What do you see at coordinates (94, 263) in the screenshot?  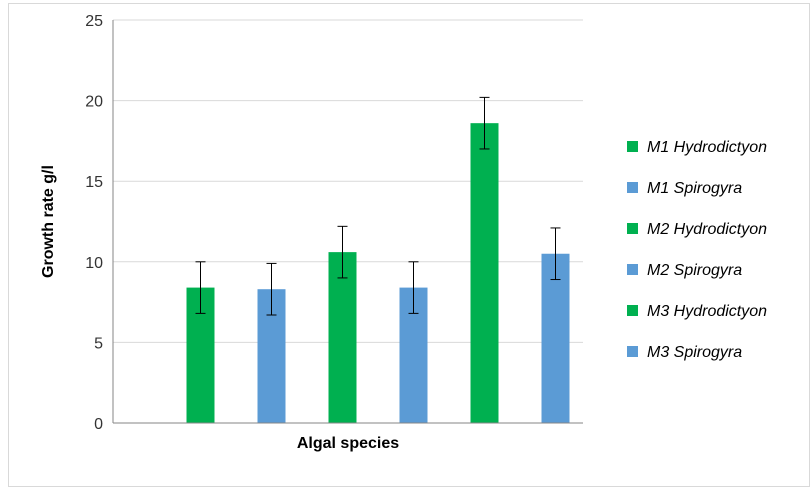 I see `y-tick-label: 10` at bounding box center [94, 263].